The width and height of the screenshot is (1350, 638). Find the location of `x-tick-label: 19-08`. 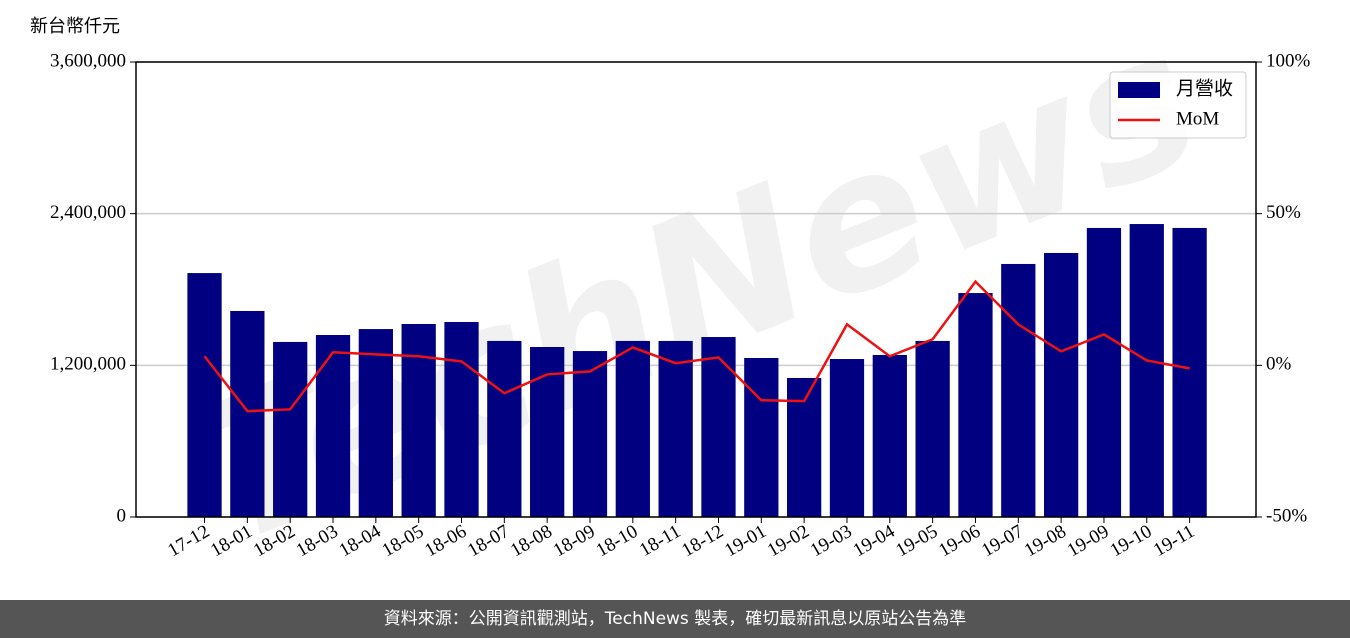

x-tick-label: 19-08 is located at coordinates (1045, 541).